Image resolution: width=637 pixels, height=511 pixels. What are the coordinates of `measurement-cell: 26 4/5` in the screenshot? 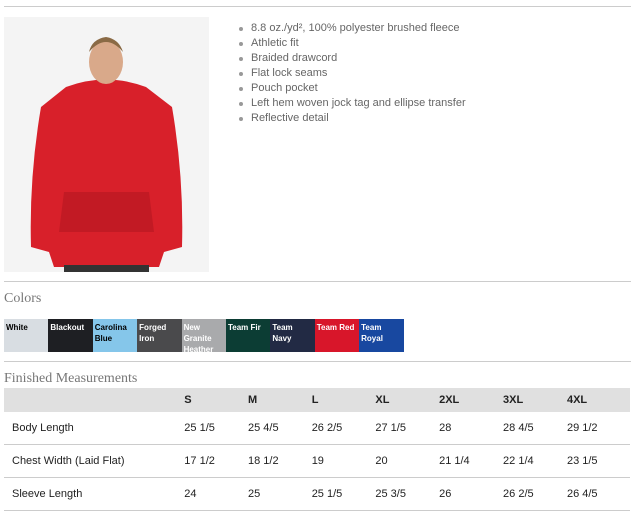 It's located at (597, 494).